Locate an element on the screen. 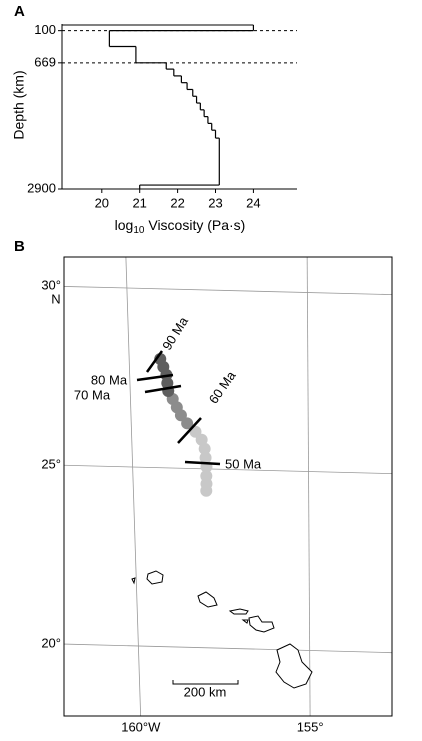  x-tick-label: 21 is located at coordinates (139, 202).